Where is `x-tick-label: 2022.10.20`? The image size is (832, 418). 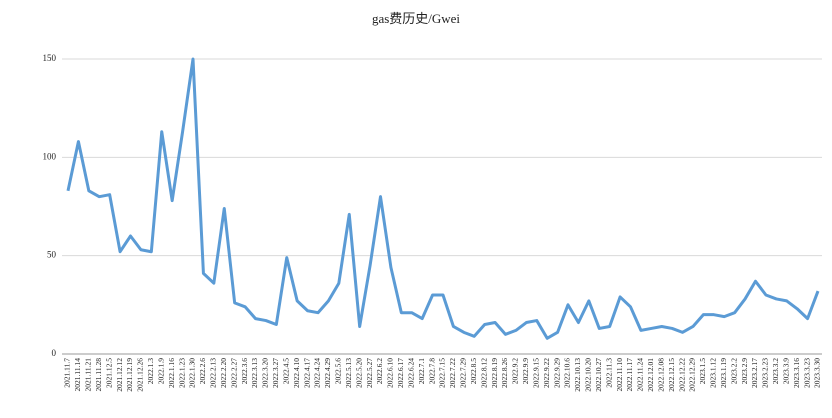
x-tick-label: 2022.10.20 is located at coordinates (588, 375).